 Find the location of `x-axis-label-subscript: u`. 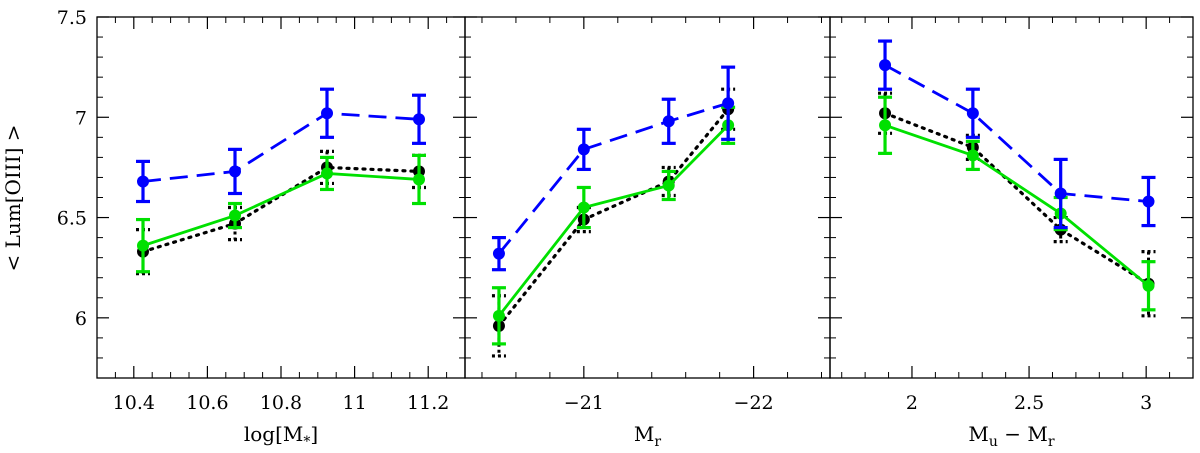

x-axis-label-subscript: u is located at coordinates (993, 442).